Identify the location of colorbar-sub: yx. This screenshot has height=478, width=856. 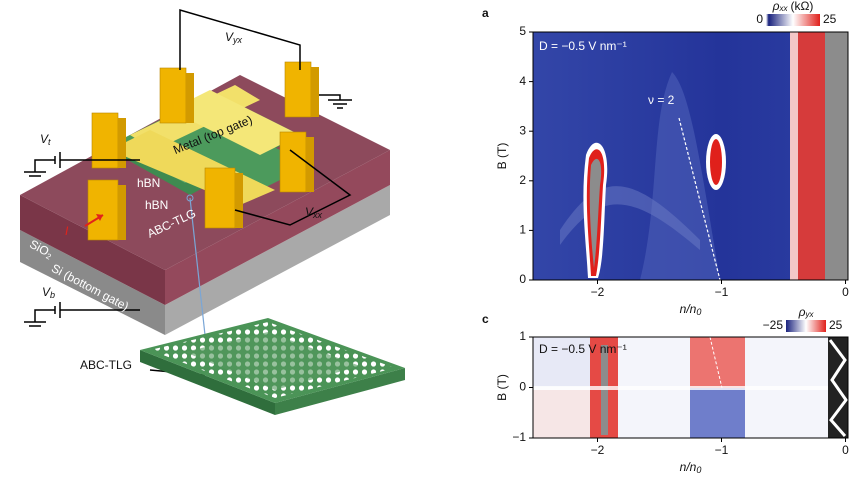
(809, 314).